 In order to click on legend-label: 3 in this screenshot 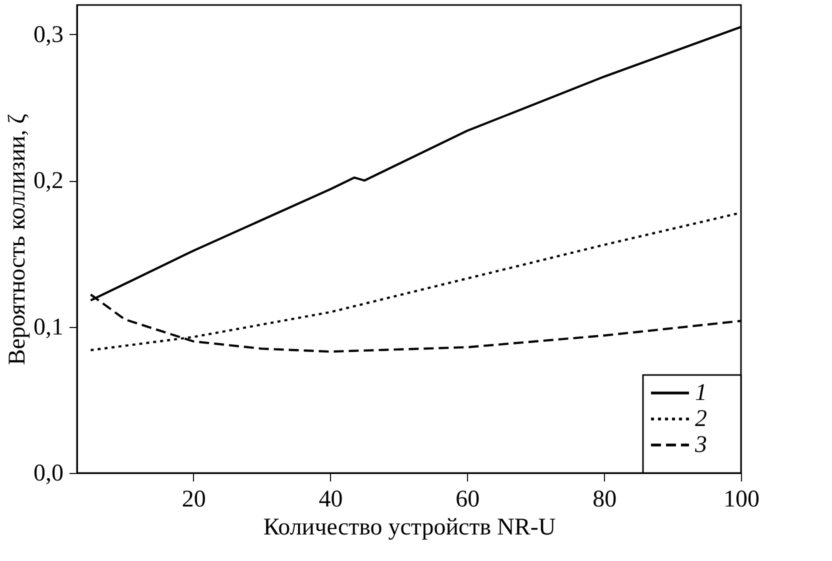, I will do `click(700, 445)`.